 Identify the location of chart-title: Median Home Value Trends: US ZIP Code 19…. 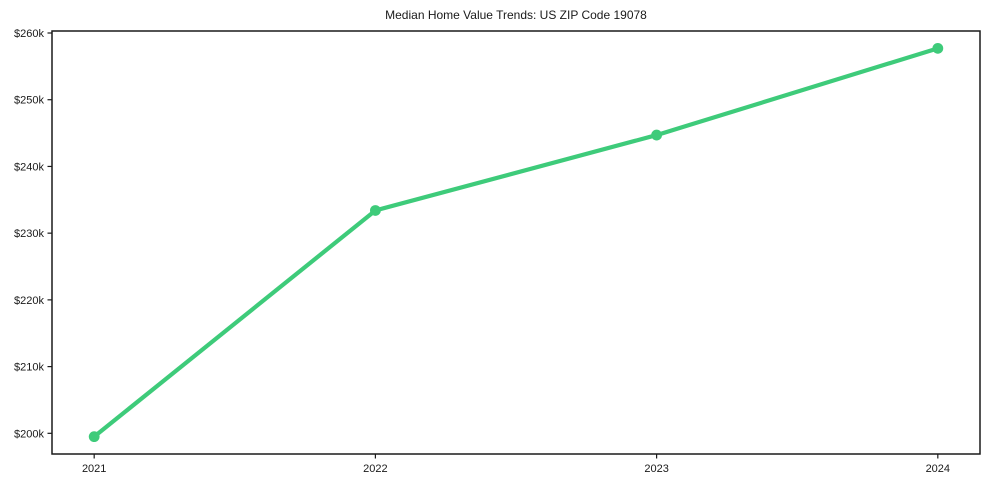
(516, 15).